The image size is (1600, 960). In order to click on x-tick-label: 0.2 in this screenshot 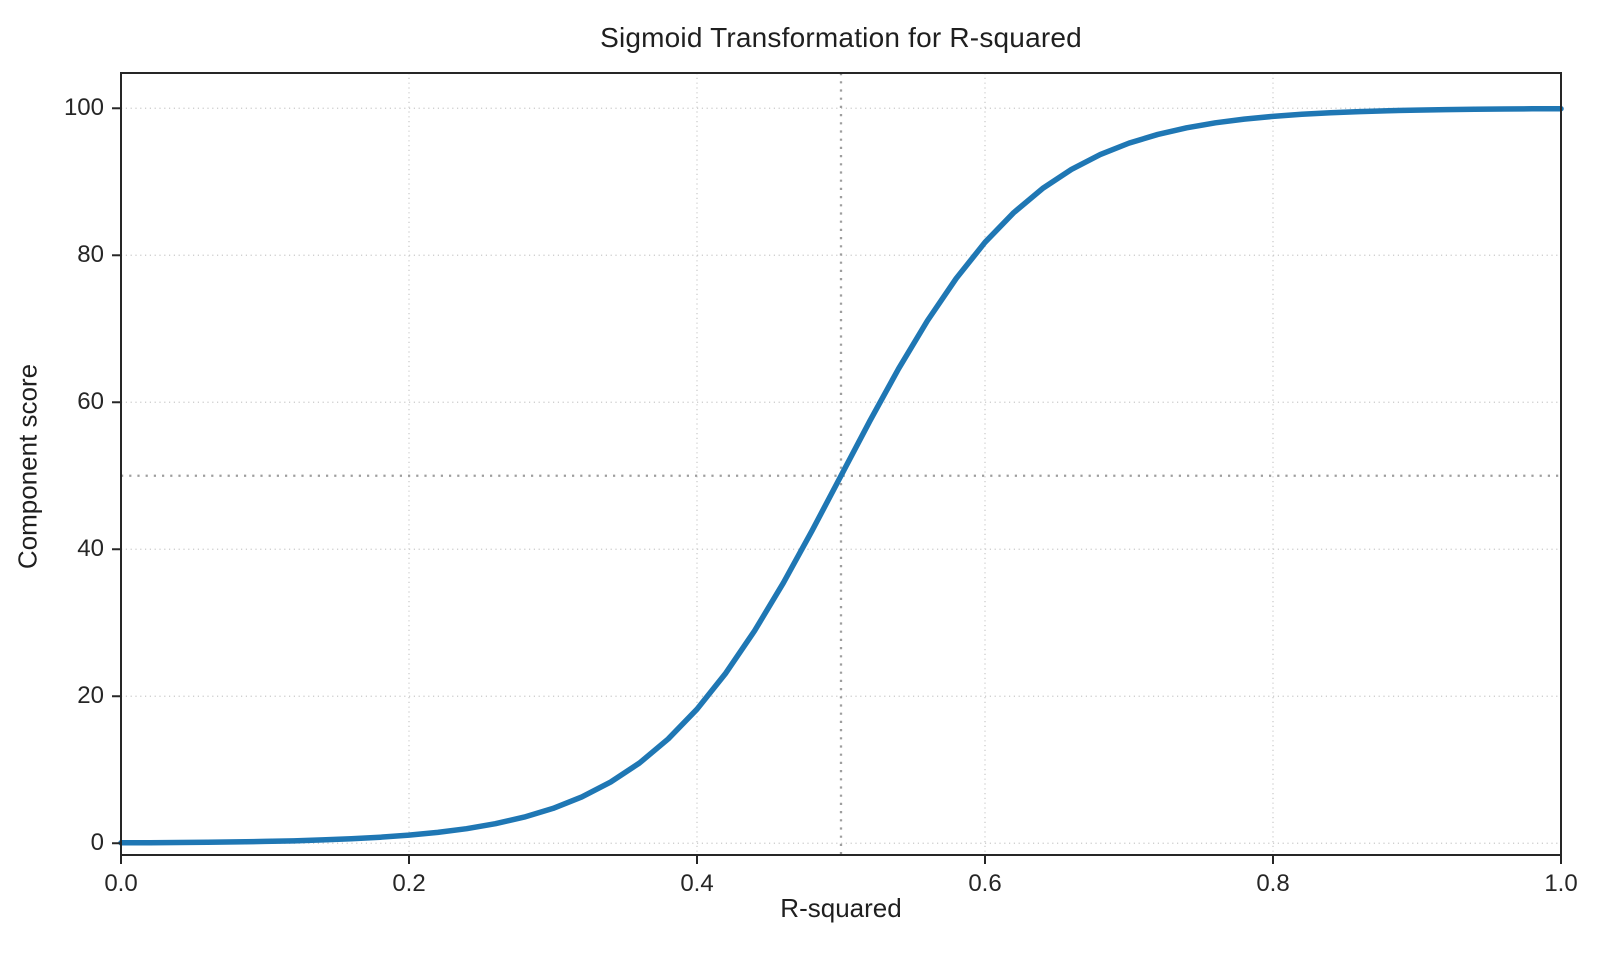, I will do `click(409, 883)`.